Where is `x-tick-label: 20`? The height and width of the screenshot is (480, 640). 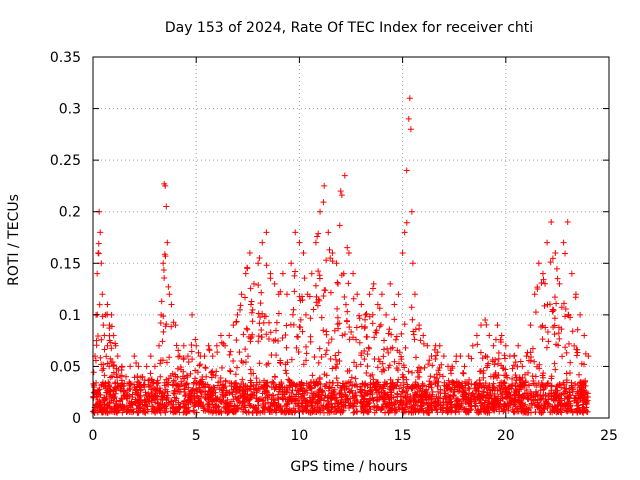 x-tick-label: 20 is located at coordinates (506, 436).